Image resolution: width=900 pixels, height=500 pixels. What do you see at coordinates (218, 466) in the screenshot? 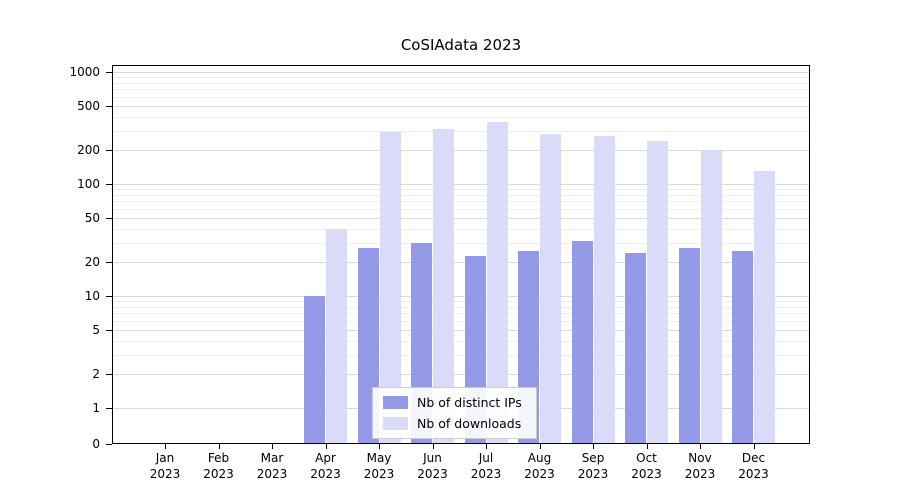
I see `x-tick-label: Feb 2023` at bounding box center [218, 466].